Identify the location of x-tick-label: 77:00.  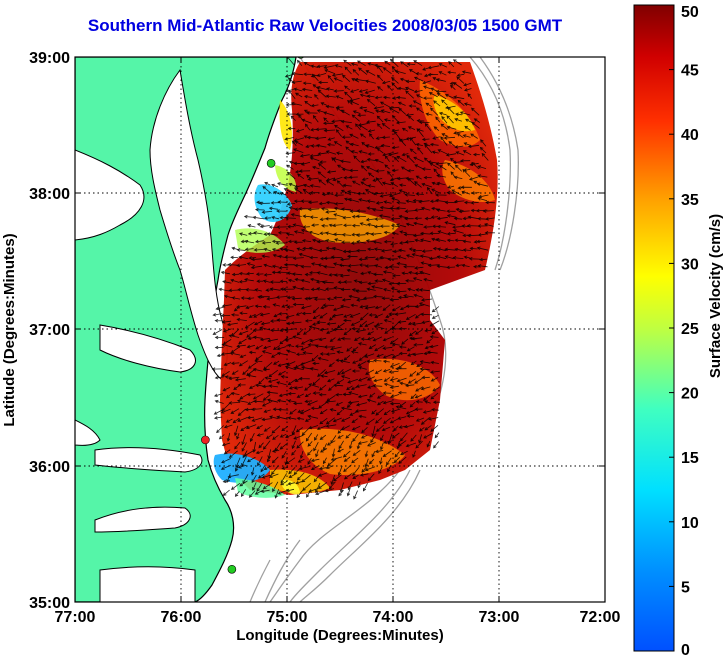
(75, 617).